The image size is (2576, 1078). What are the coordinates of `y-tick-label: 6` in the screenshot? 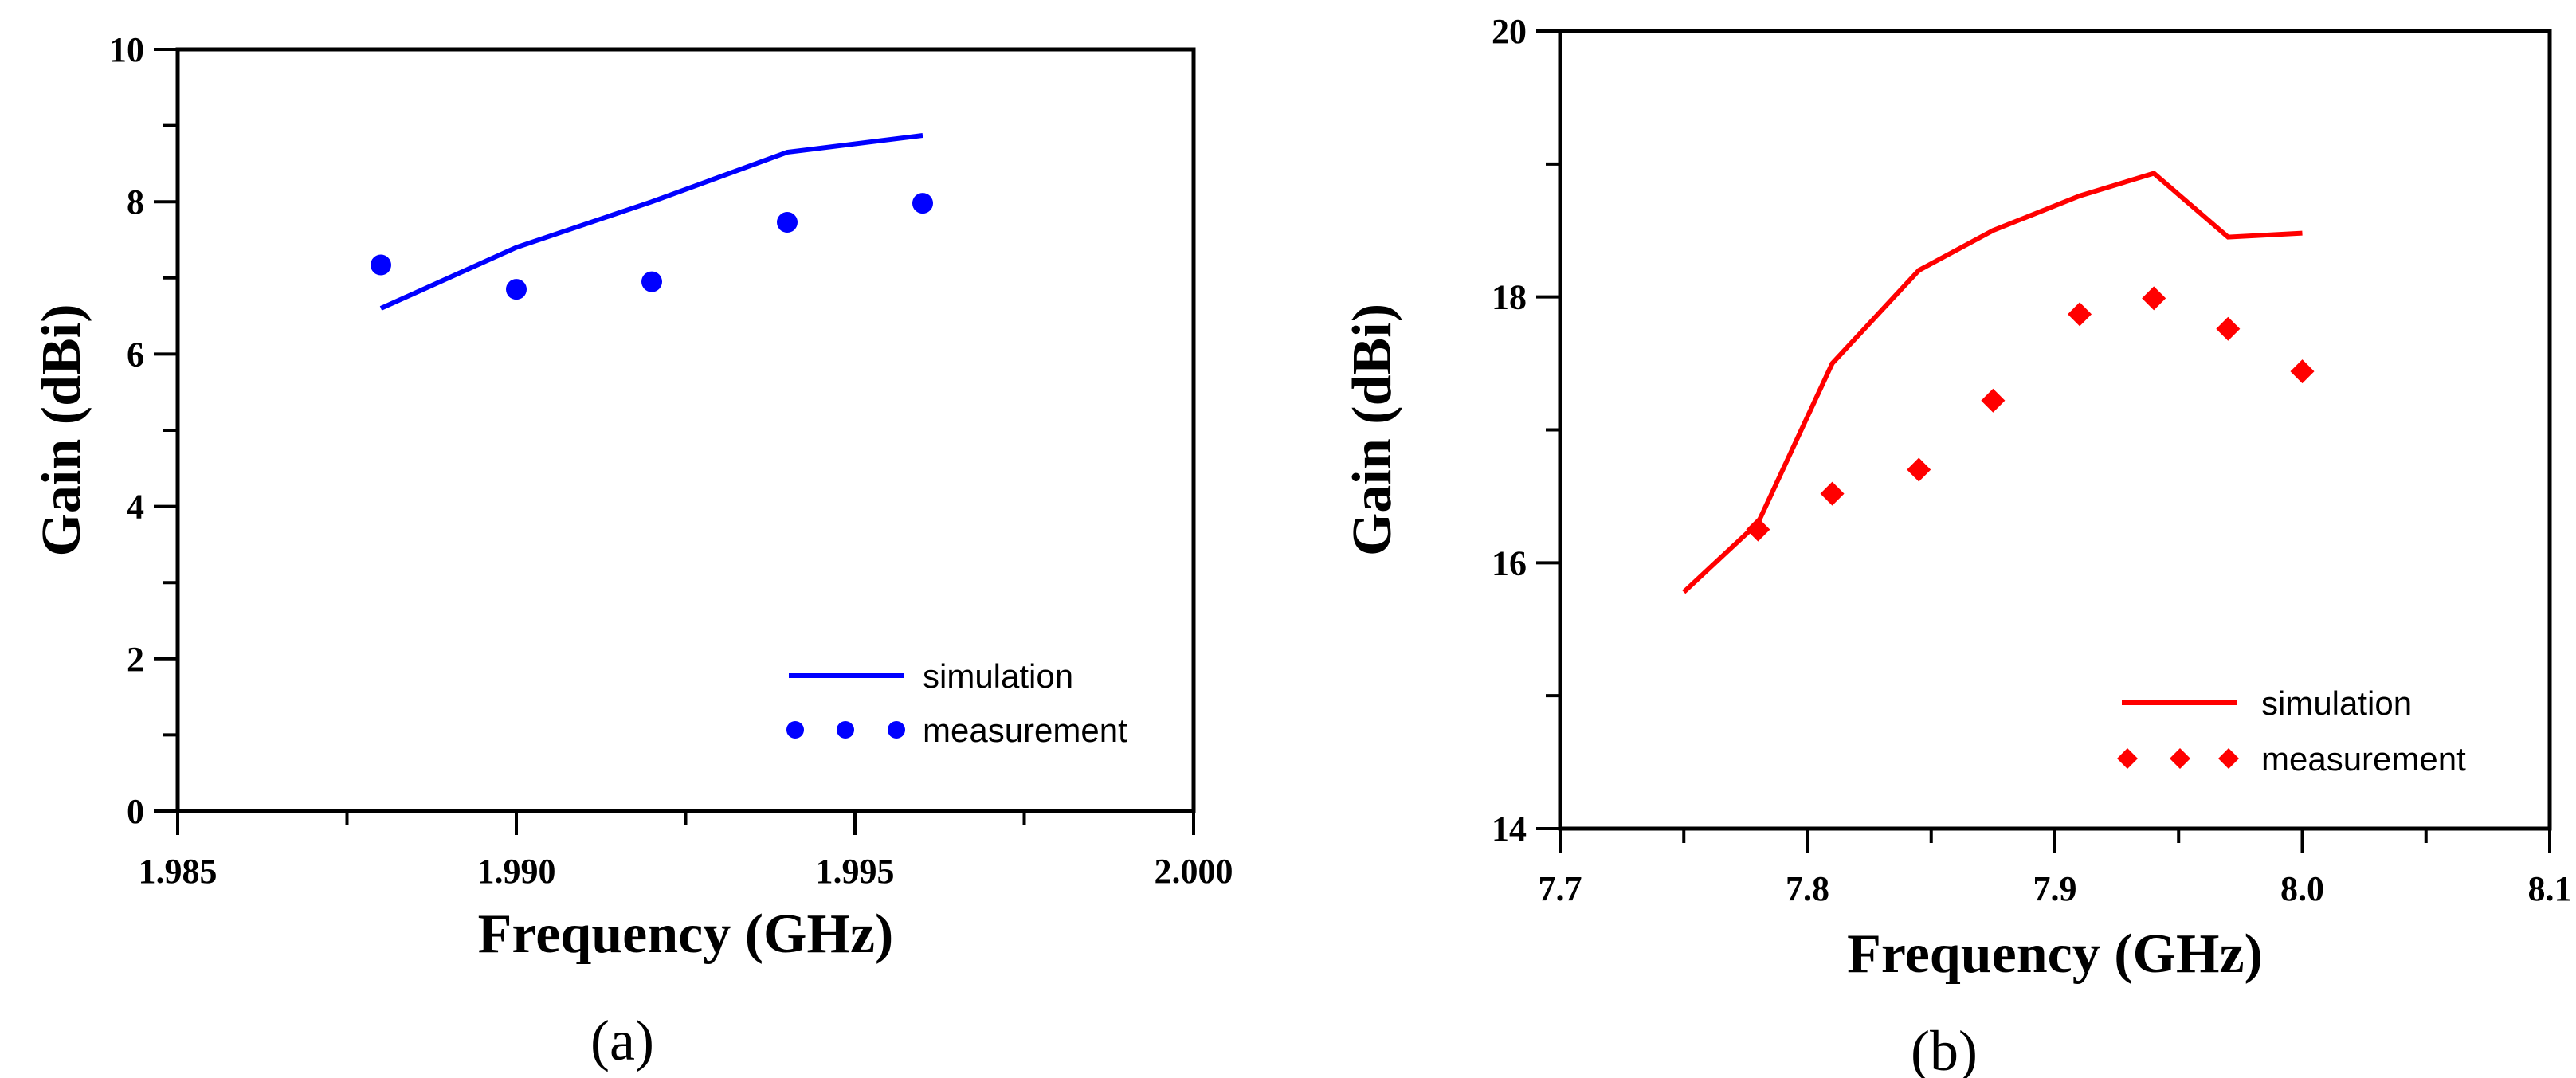 It's located at (135, 354).